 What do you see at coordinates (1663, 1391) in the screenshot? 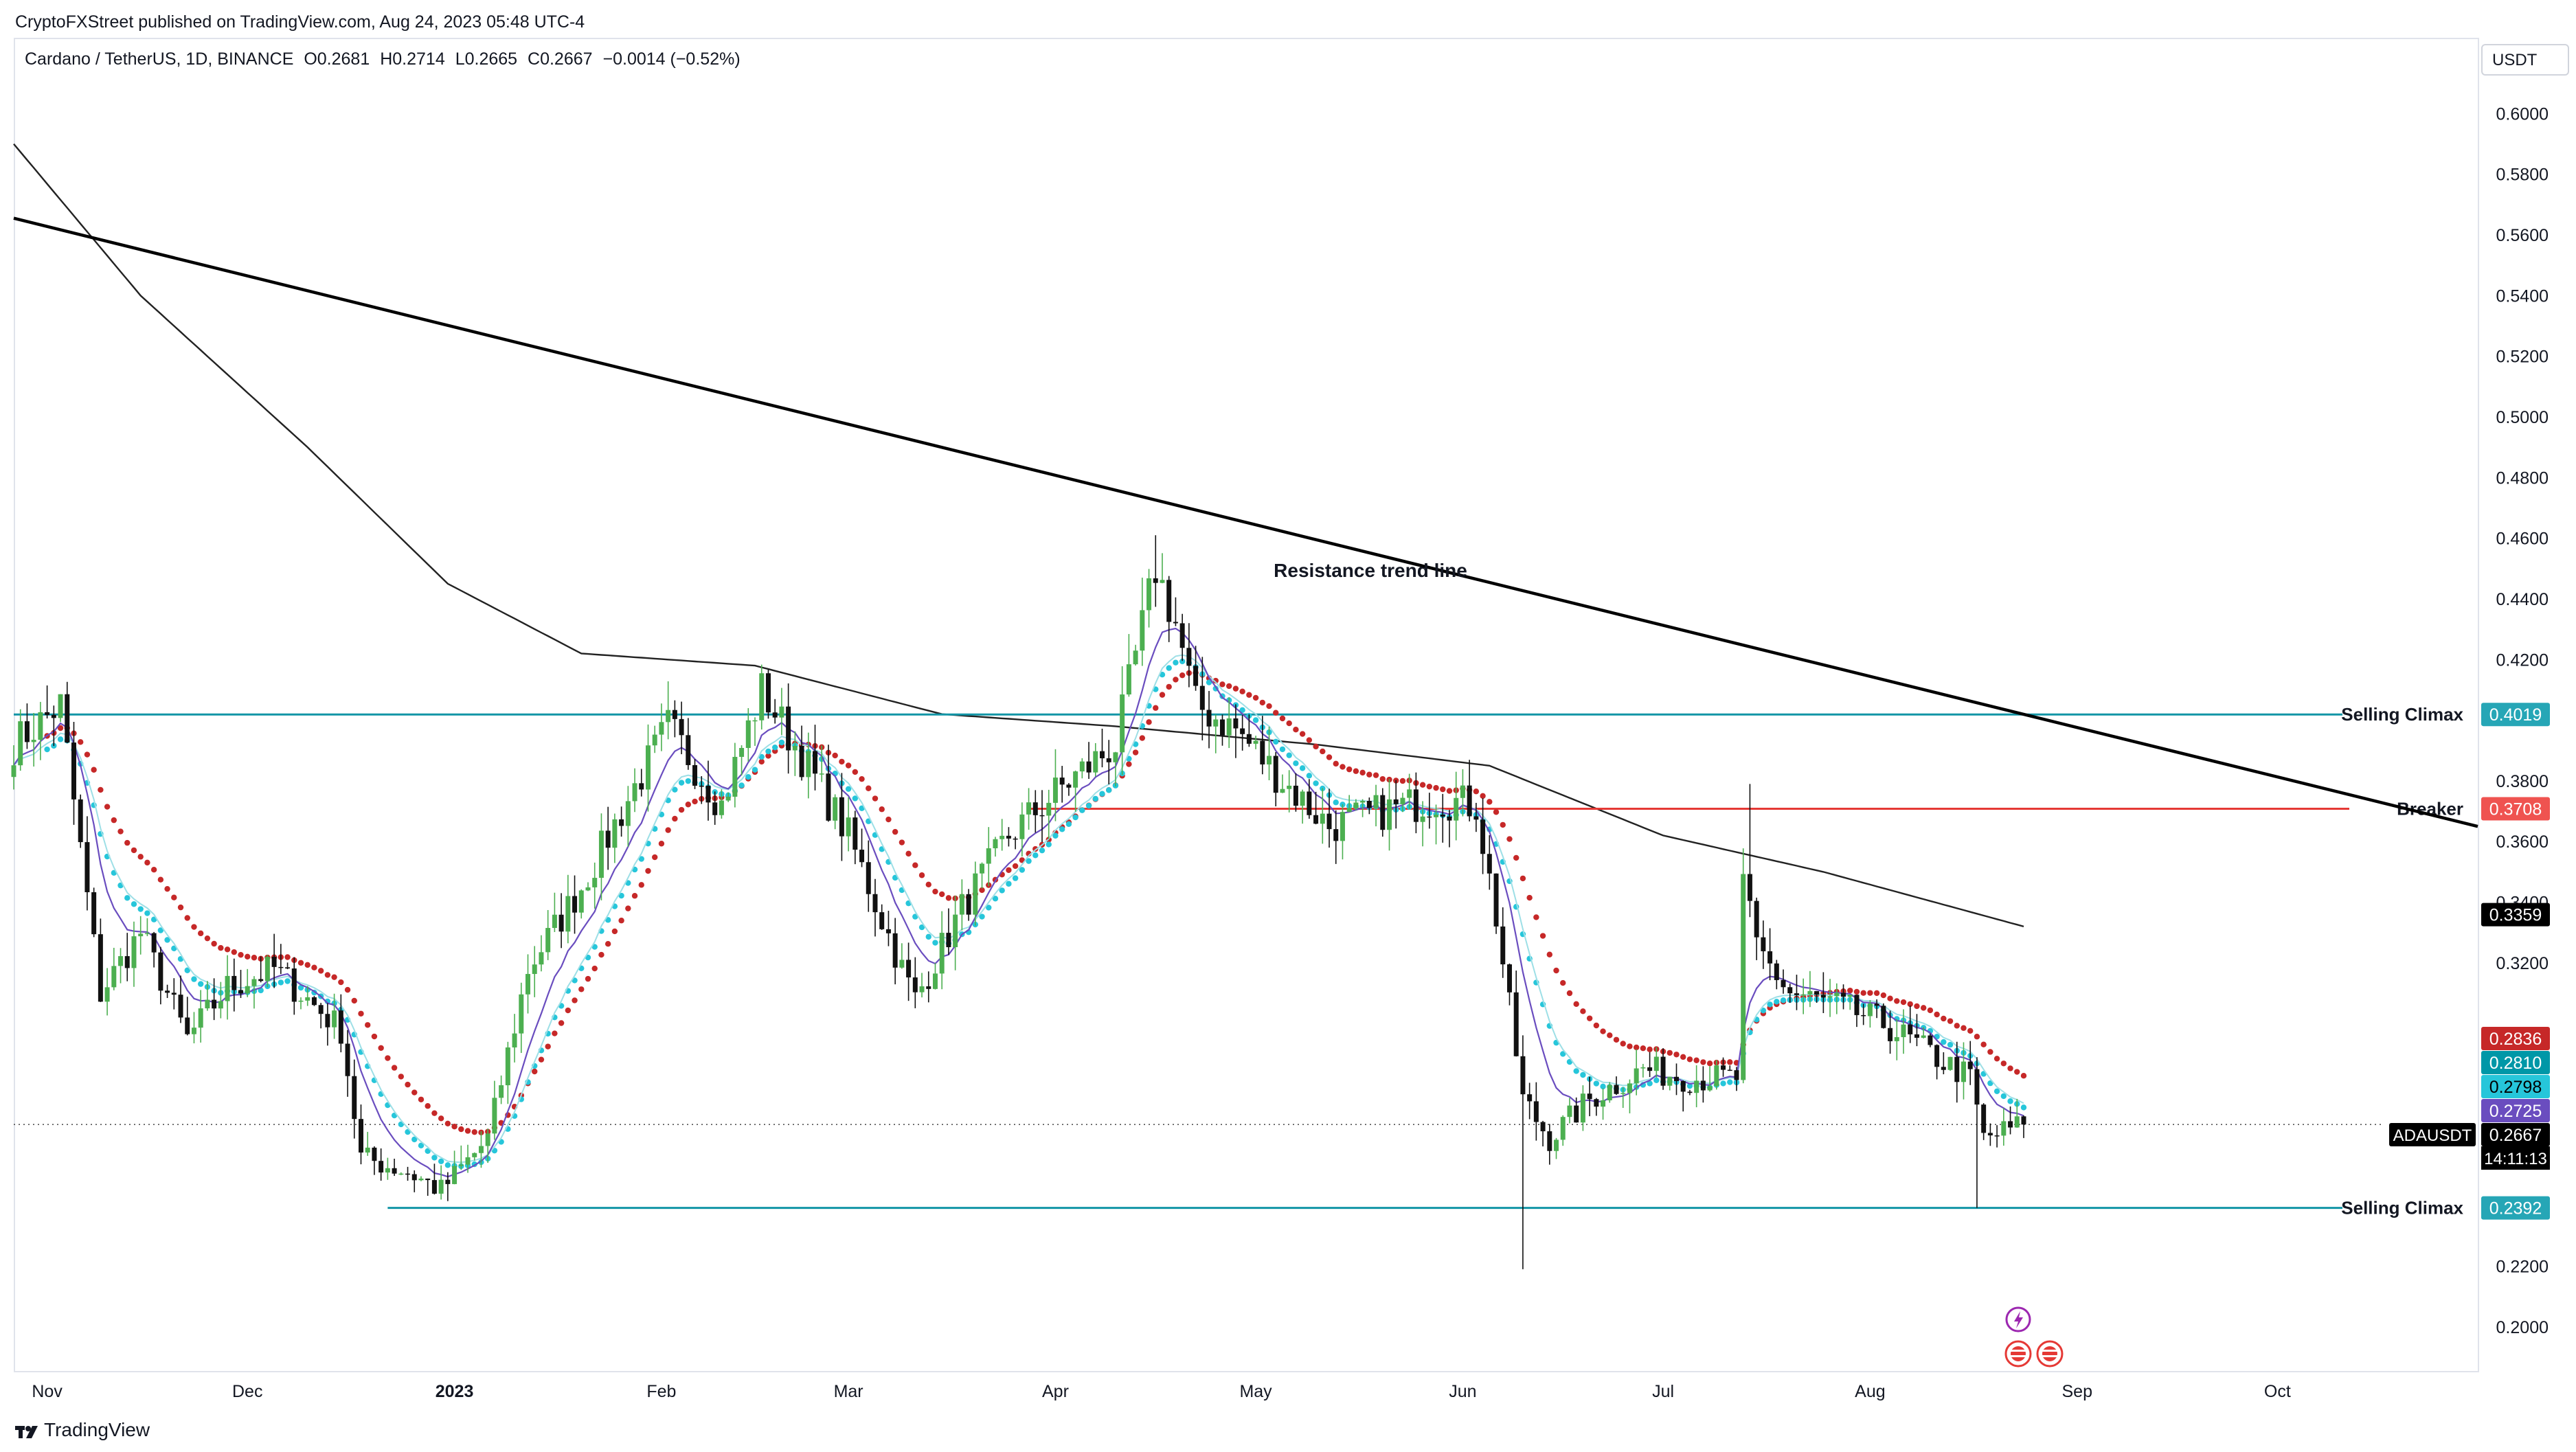
I see `time-tick-label: Jul` at bounding box center [1663, 1391].